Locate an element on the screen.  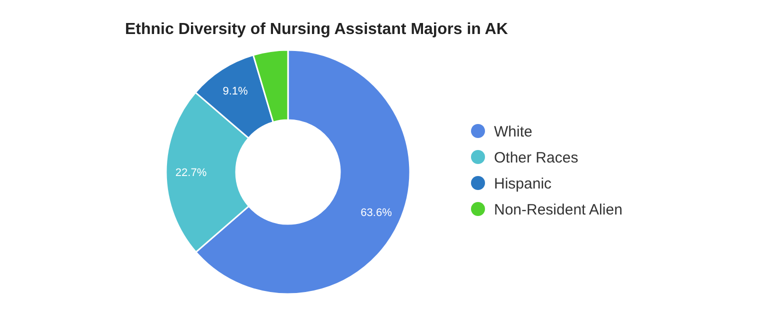
legend-label: Non-Resident Alien is located at coordinates (558, 209).